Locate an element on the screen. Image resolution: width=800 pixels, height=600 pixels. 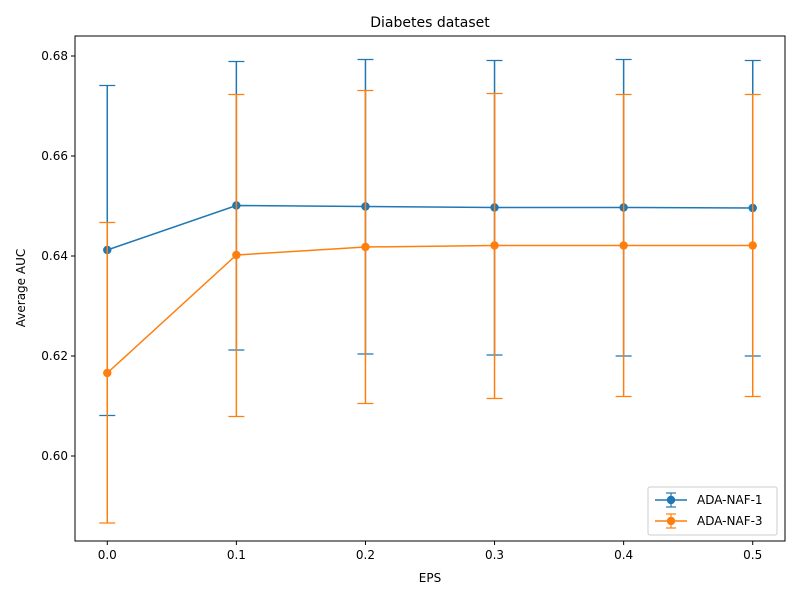
legend-label: ADA-NAF-3 is located at coordinates (730, 521).